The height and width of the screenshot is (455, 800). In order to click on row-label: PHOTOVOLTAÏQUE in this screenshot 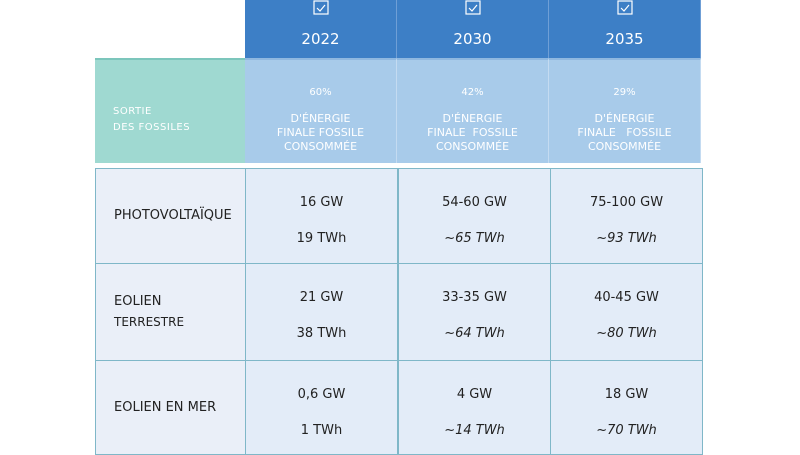, I will do `click(170, 216)`.